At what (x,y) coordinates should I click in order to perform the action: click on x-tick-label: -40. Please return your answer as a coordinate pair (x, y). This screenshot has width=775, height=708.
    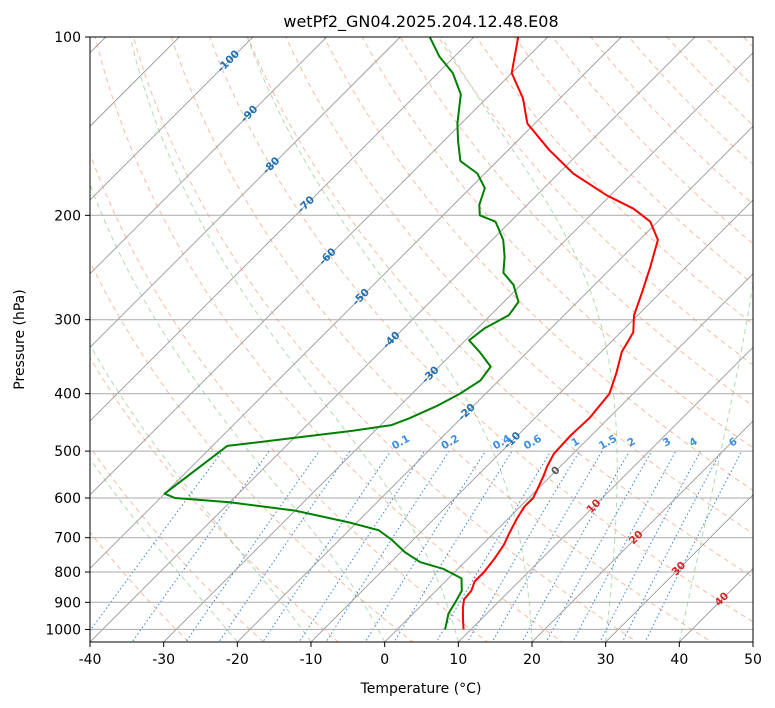
    Looking at the image, I should click on (90, 660).